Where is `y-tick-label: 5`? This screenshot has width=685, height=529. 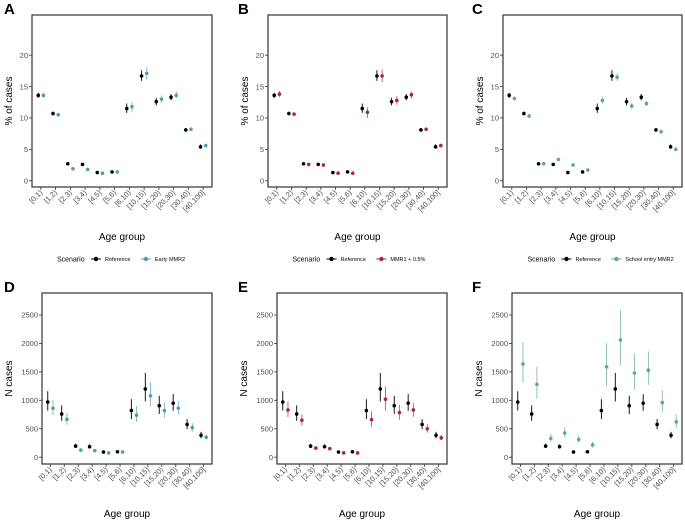
y-tick-label: 5 is located at coordinates (497, 149).